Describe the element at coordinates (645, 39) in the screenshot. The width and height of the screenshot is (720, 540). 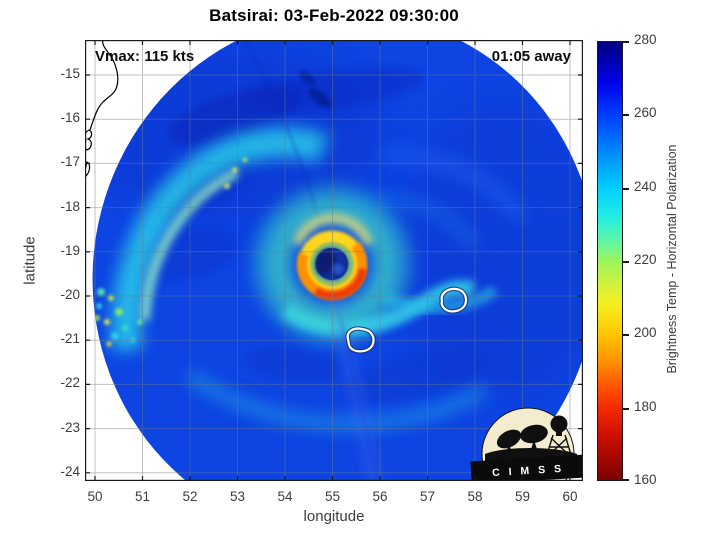
I see `colorbar-tick-label: 280` at that location.